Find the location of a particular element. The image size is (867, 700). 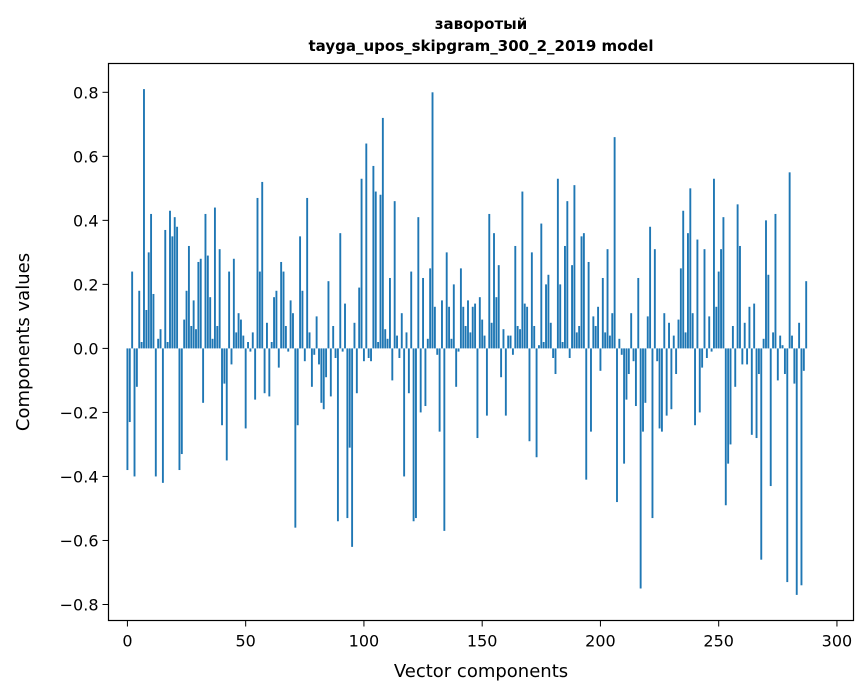

x-axis-ticks: 0 50 100 150 200 250 300 is located at coordinates (487, 635).